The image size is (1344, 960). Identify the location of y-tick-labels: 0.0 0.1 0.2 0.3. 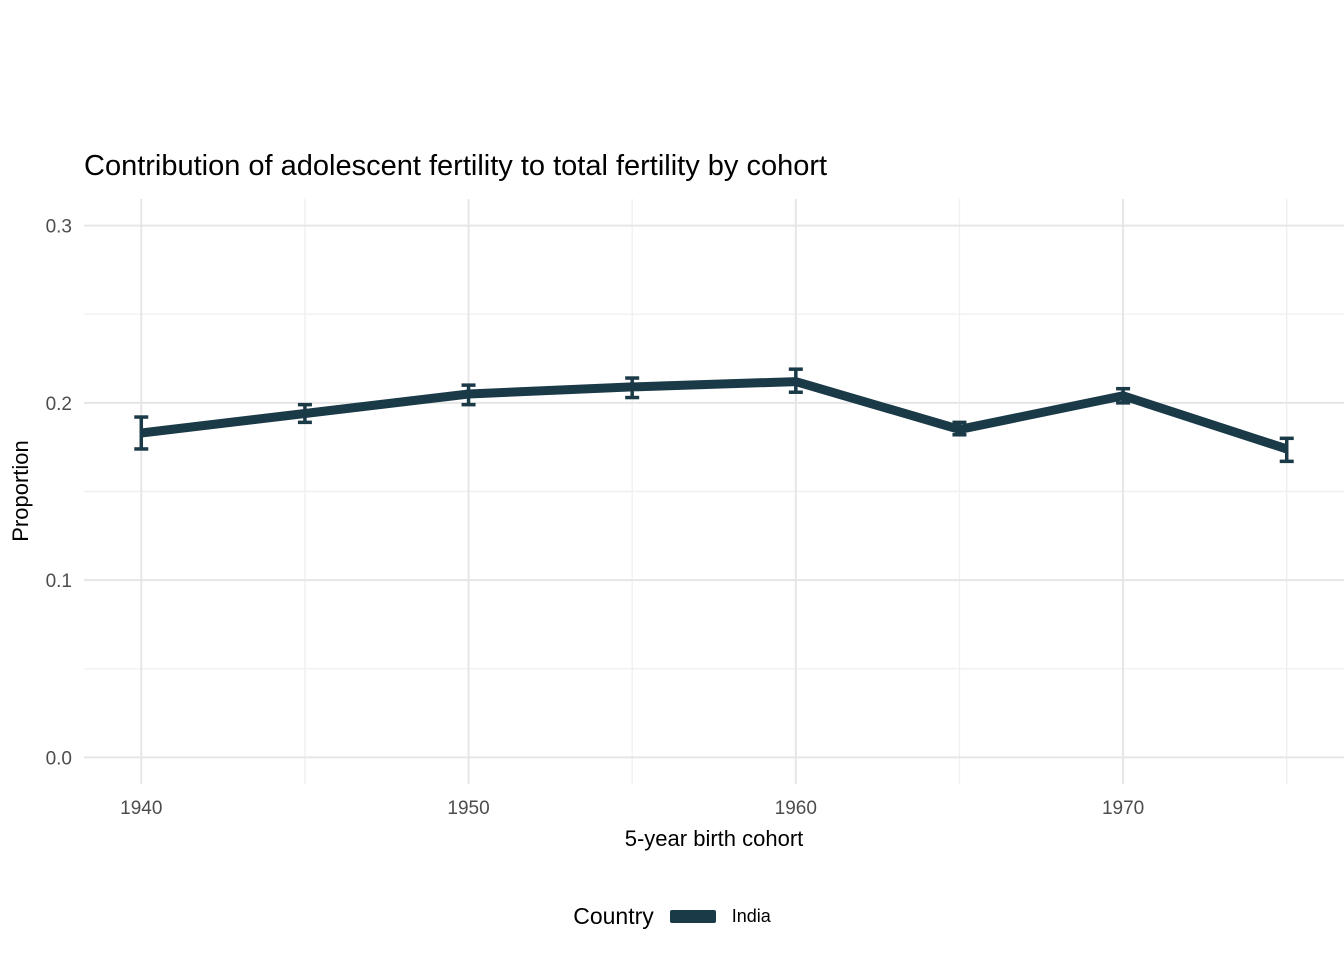
(59, 493).